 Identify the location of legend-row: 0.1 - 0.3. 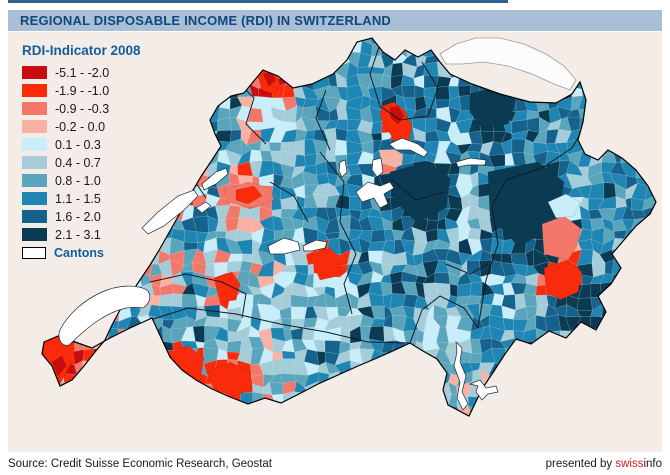
(81, 144).